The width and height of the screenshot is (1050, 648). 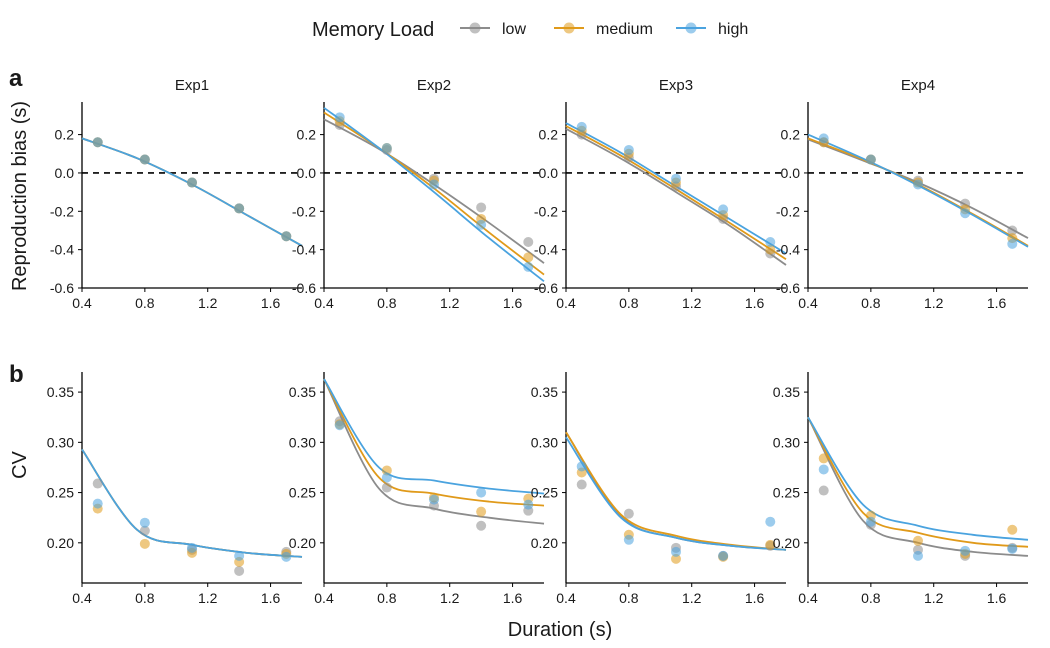 I want to click on fit-line-medium, so click(x=192, y=192).